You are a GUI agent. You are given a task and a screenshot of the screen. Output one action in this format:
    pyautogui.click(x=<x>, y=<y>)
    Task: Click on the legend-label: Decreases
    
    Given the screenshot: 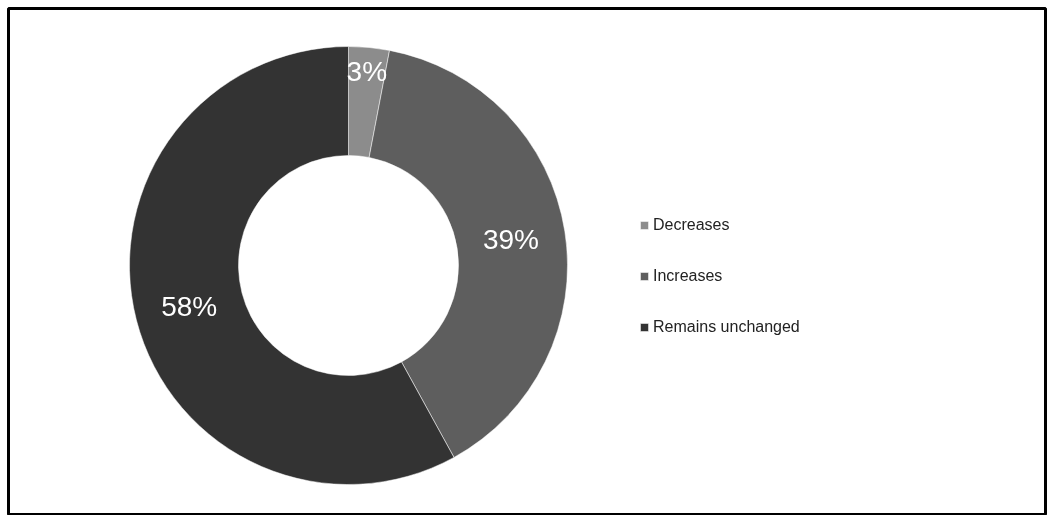 What is the action you would take?
    pyautogui.click(x=691, y=225)
    